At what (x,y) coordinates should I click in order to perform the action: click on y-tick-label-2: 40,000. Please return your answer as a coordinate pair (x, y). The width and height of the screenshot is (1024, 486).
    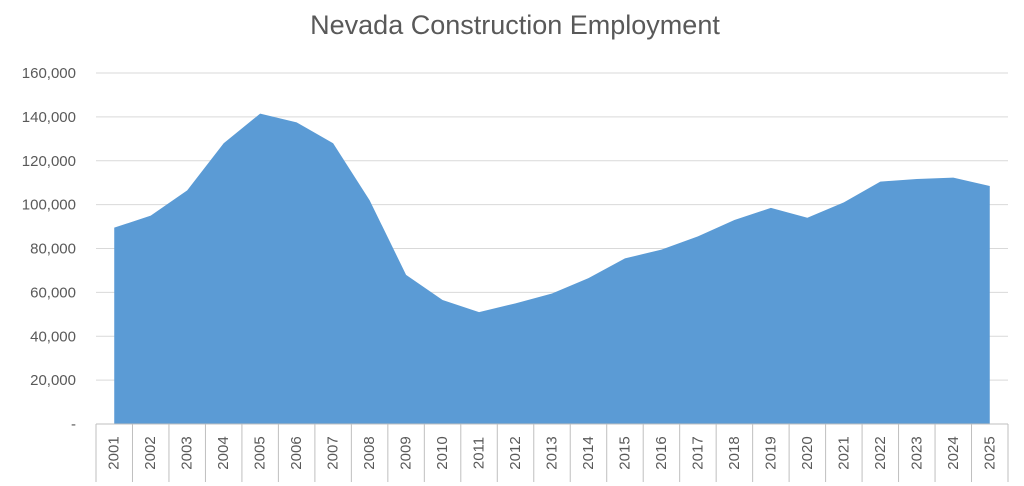
    Looking at the image, I should click on (53, 336).